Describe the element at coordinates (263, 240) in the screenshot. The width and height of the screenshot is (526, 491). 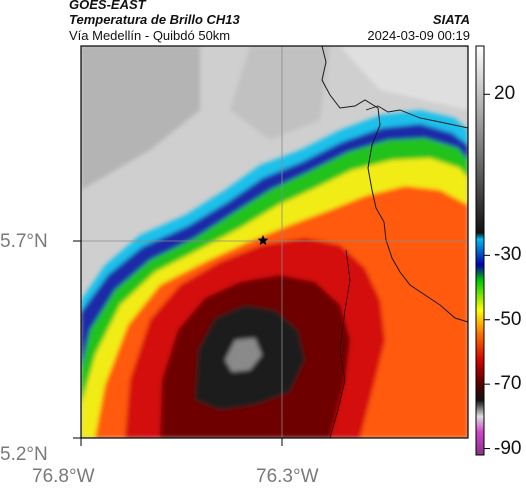
I see `location-star-marker` at that location.